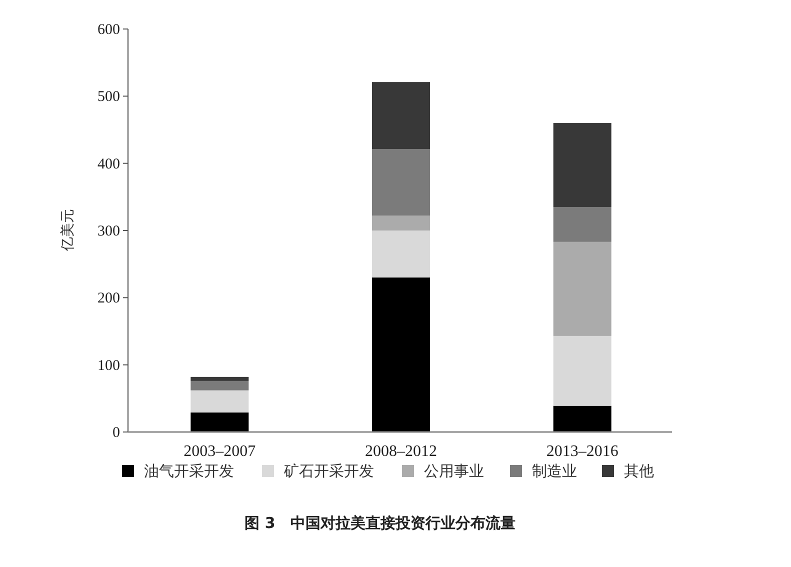 Image resolution: width=791 pixels, height=567 pixels. Describe the element at coordinates (220, 451) in the screenshot. I see `x-tick-label: 2003–2007` at that location.